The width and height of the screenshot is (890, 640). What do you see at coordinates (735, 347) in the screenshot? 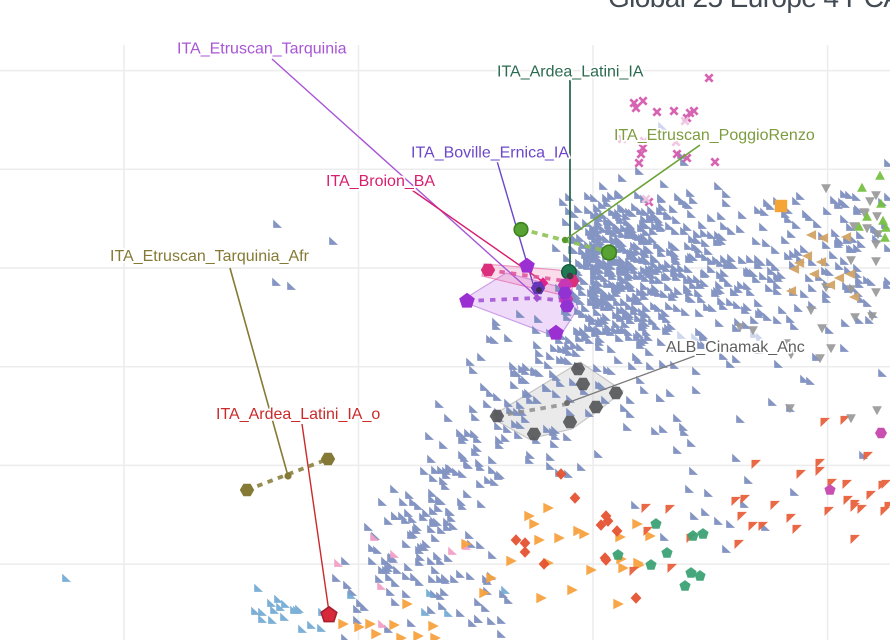
I see `svg-text: ALB_Cinamak_Anc` at bounding box center [735, 347].